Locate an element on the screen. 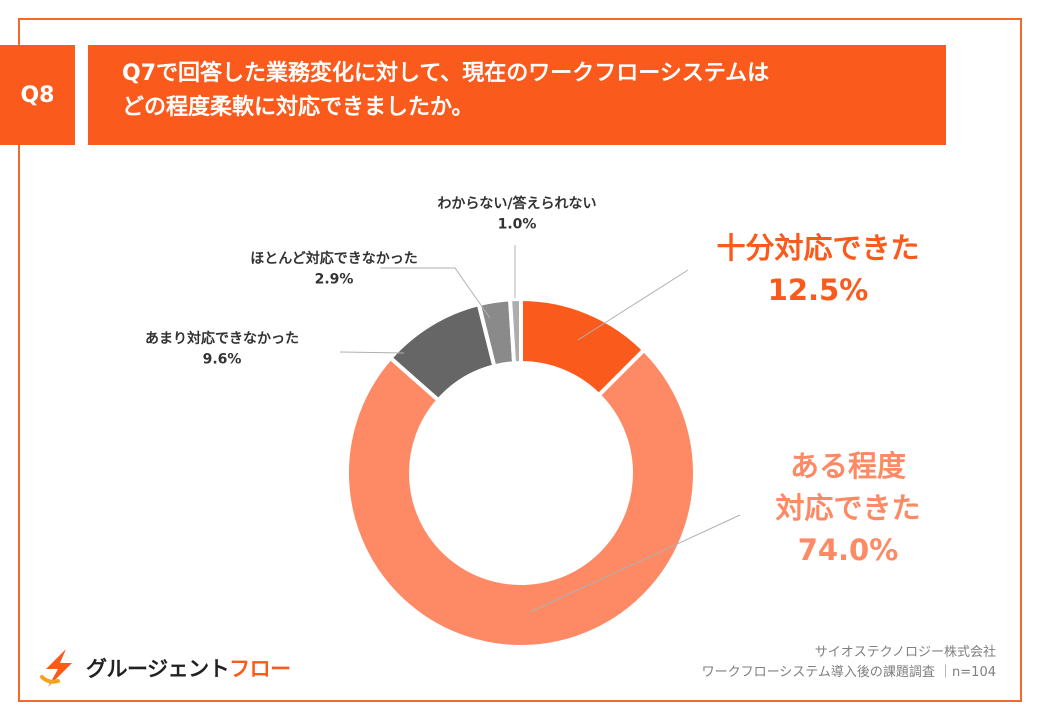  question-text-line1: Q7で回答した業務変化に対して、現在のワークフローシステムは is located at coordinates (446, 73).